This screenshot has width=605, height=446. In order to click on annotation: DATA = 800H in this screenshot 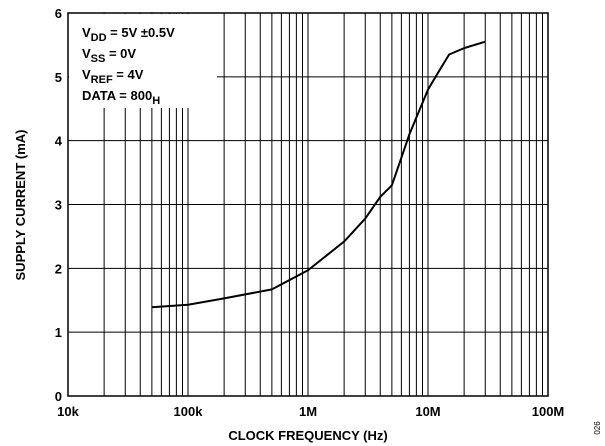, I will do `click(121, 97)`.